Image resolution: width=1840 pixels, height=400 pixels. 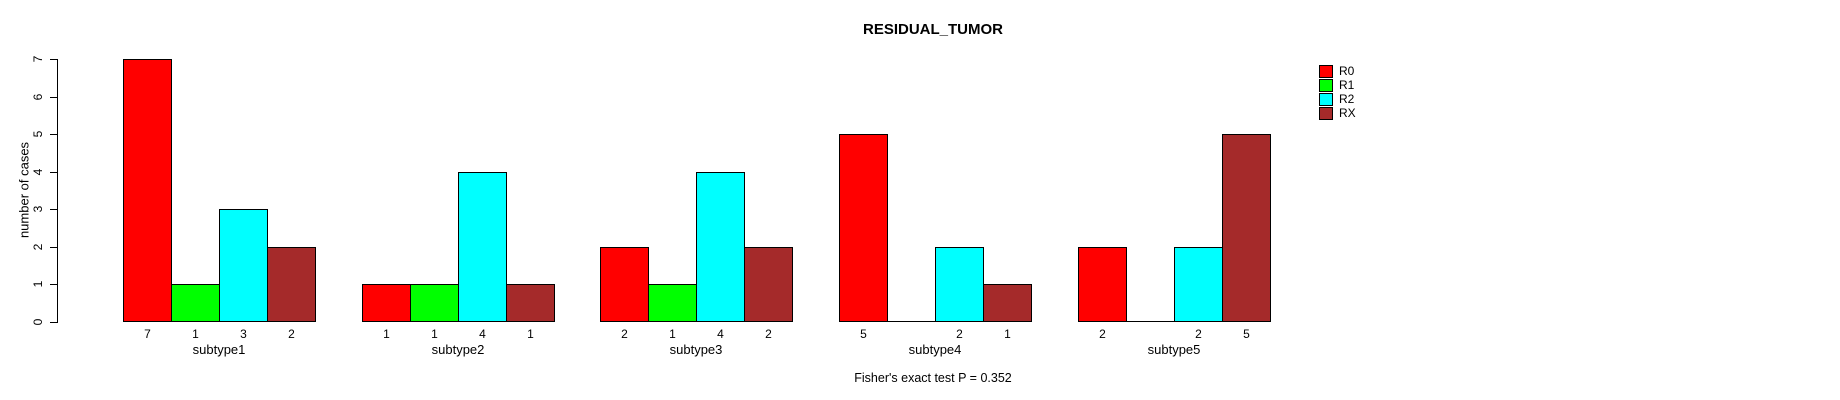 What do you see at coordinates (1337, 99) in the screenshot?
I see `legend-item-R2: R2` at bounding box center [1337, 99].